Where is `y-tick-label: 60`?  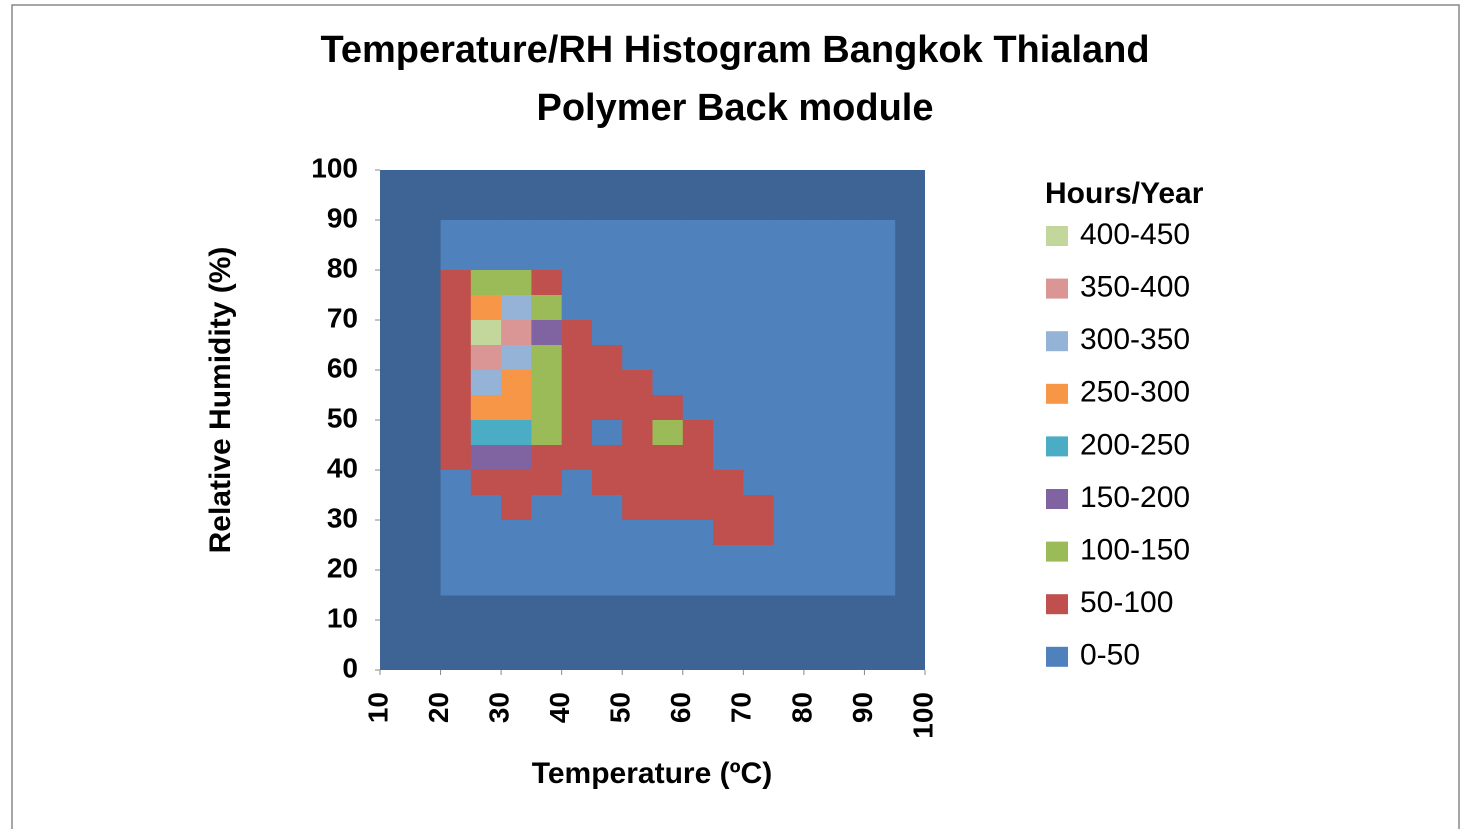 y-tick-label: 60 is located at coordinates (342, 367).